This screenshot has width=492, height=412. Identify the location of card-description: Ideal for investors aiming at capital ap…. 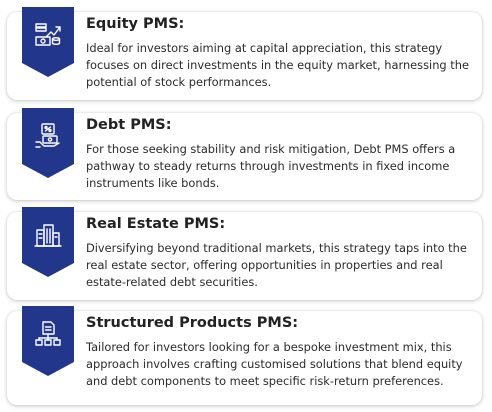
(277, 65).